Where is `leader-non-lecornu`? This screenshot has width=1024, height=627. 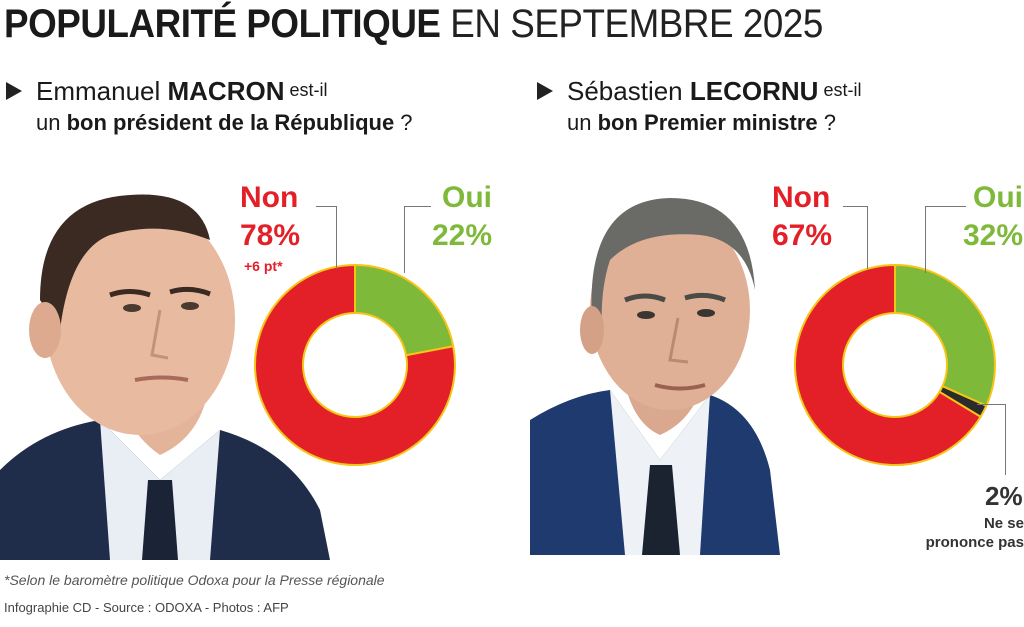
leader-non-lecornu is located at coordinates (855, 237).